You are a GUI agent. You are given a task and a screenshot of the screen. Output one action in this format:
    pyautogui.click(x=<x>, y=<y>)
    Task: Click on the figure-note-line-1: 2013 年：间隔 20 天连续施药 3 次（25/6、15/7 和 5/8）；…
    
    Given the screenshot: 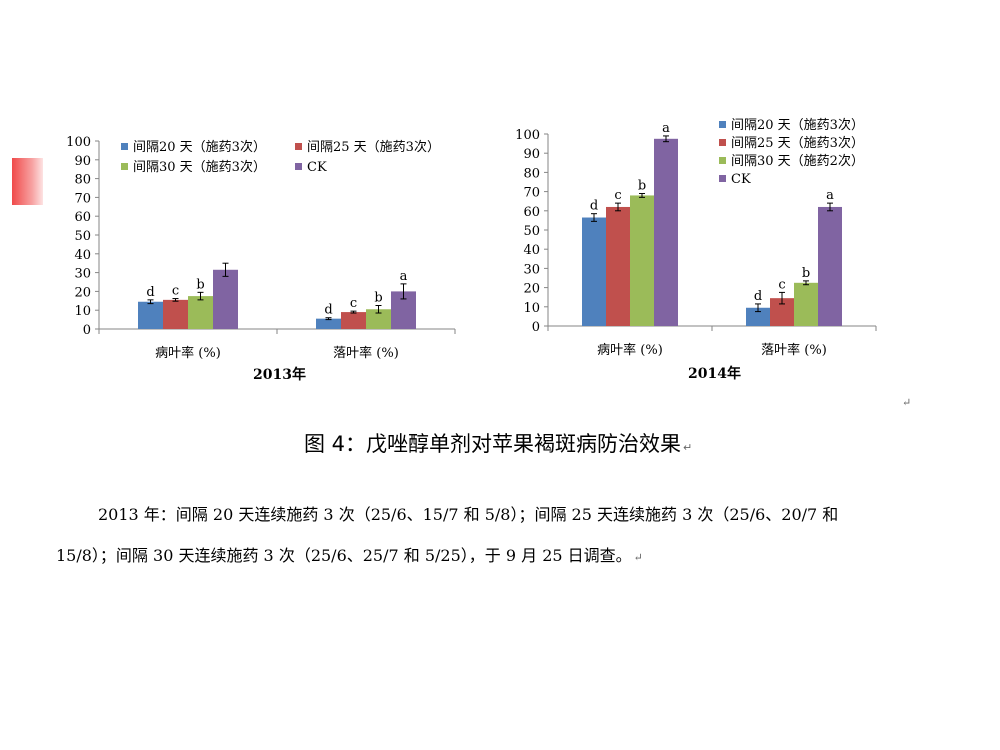 What is the action you would take?
    pyautogui.click(x=503, y=514)
    